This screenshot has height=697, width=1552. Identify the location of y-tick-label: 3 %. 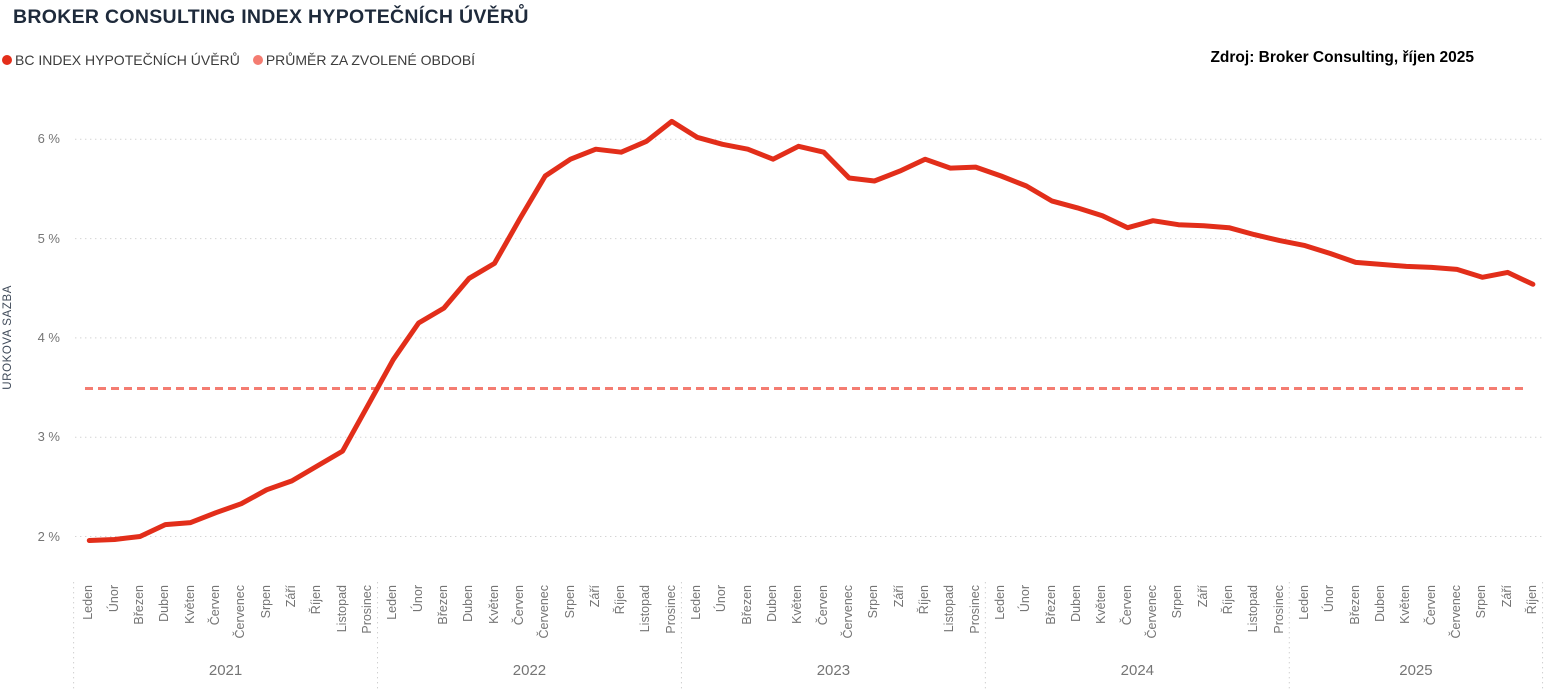
(48, 437).